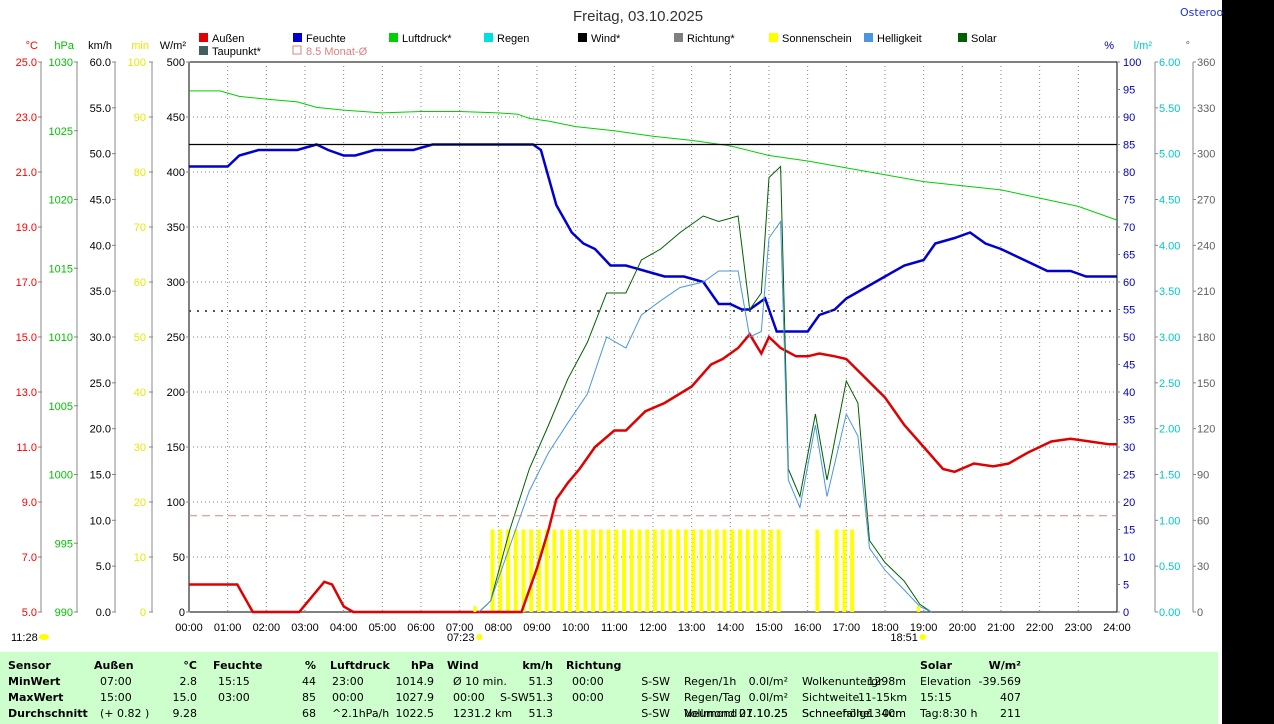 Image resolution: width=1274 pixels, height=724 pixels. Describe the element at coordinates (936, 665) in the screenshot. I see `header-solar: Solar` at that location.